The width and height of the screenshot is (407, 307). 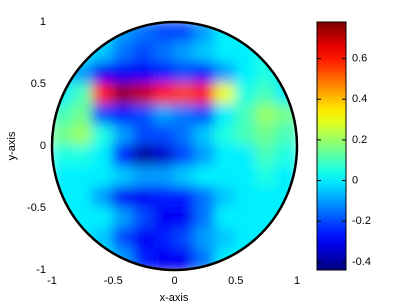 I want to click on x-tick-label: -1, so click(x=52, y=281).